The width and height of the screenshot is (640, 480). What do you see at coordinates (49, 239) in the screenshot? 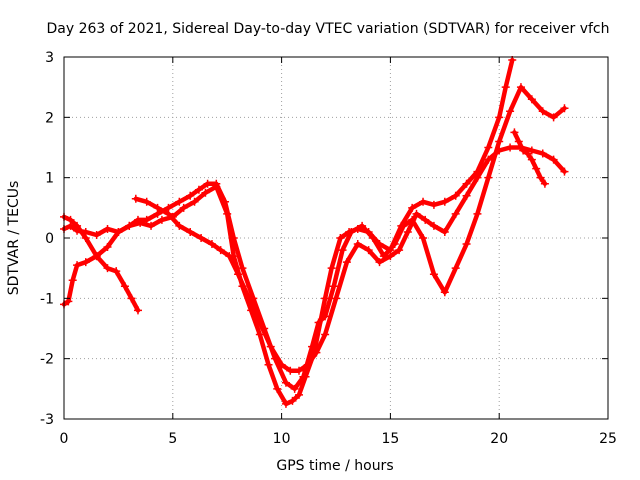
I see `y-tick-label: 0` at bounding box center [49, 239].